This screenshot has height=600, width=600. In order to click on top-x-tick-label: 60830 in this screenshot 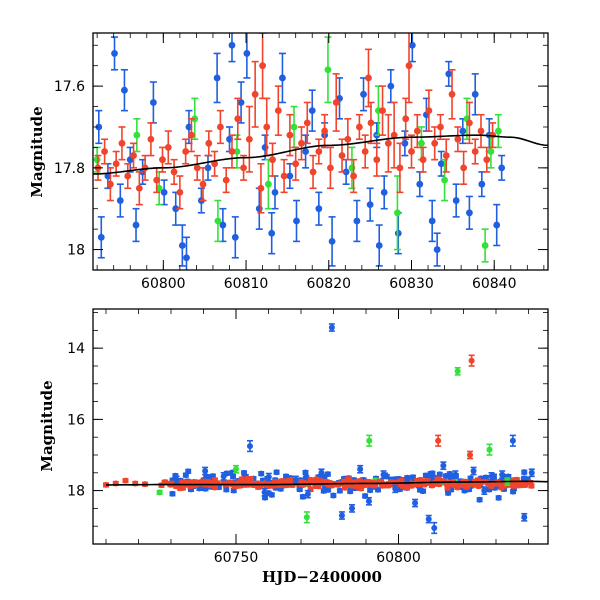, I will do `click(411, 284)`.